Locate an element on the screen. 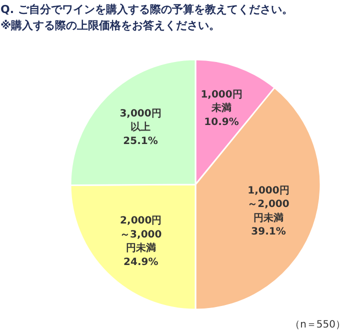  chart-title: Q. ご自分でワインを購入する際の予算を教えてください。 is located at coordinates (146, 9).